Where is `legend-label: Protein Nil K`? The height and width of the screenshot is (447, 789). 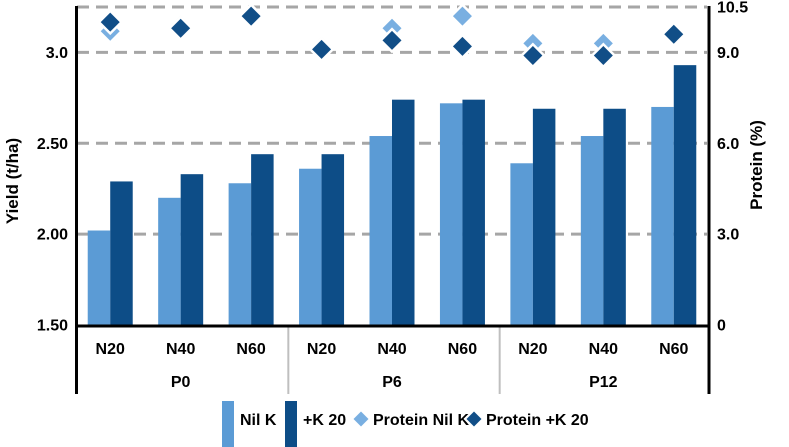
legend-label: Protein Nil K is located at coordinates (421, 420).